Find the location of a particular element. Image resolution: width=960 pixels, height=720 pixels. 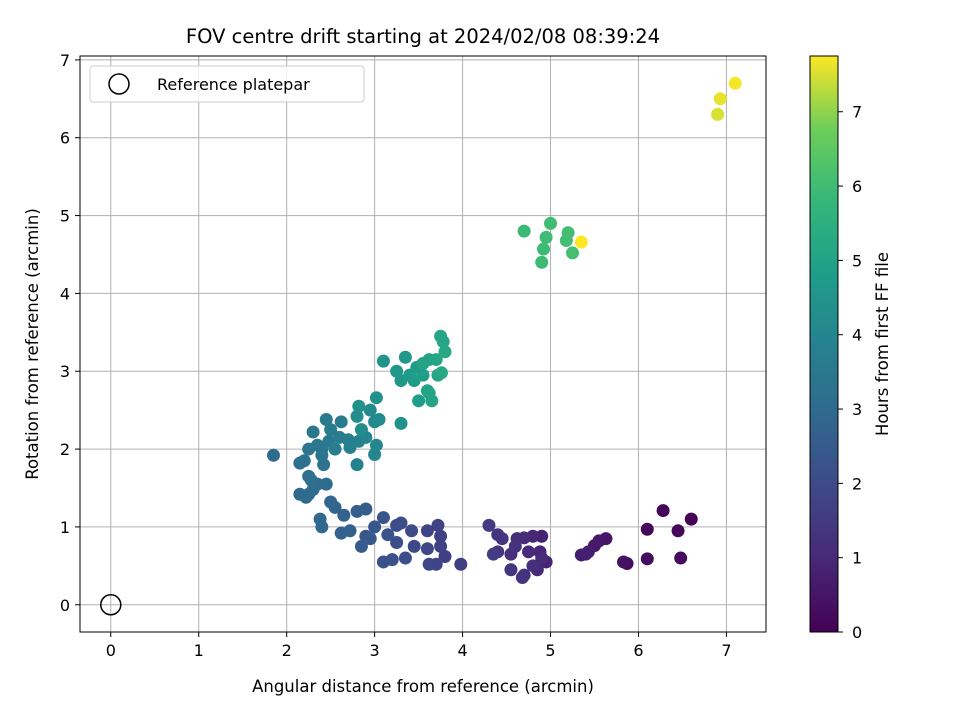

x-tick-label: 2 is located at coordinates (287, 650).